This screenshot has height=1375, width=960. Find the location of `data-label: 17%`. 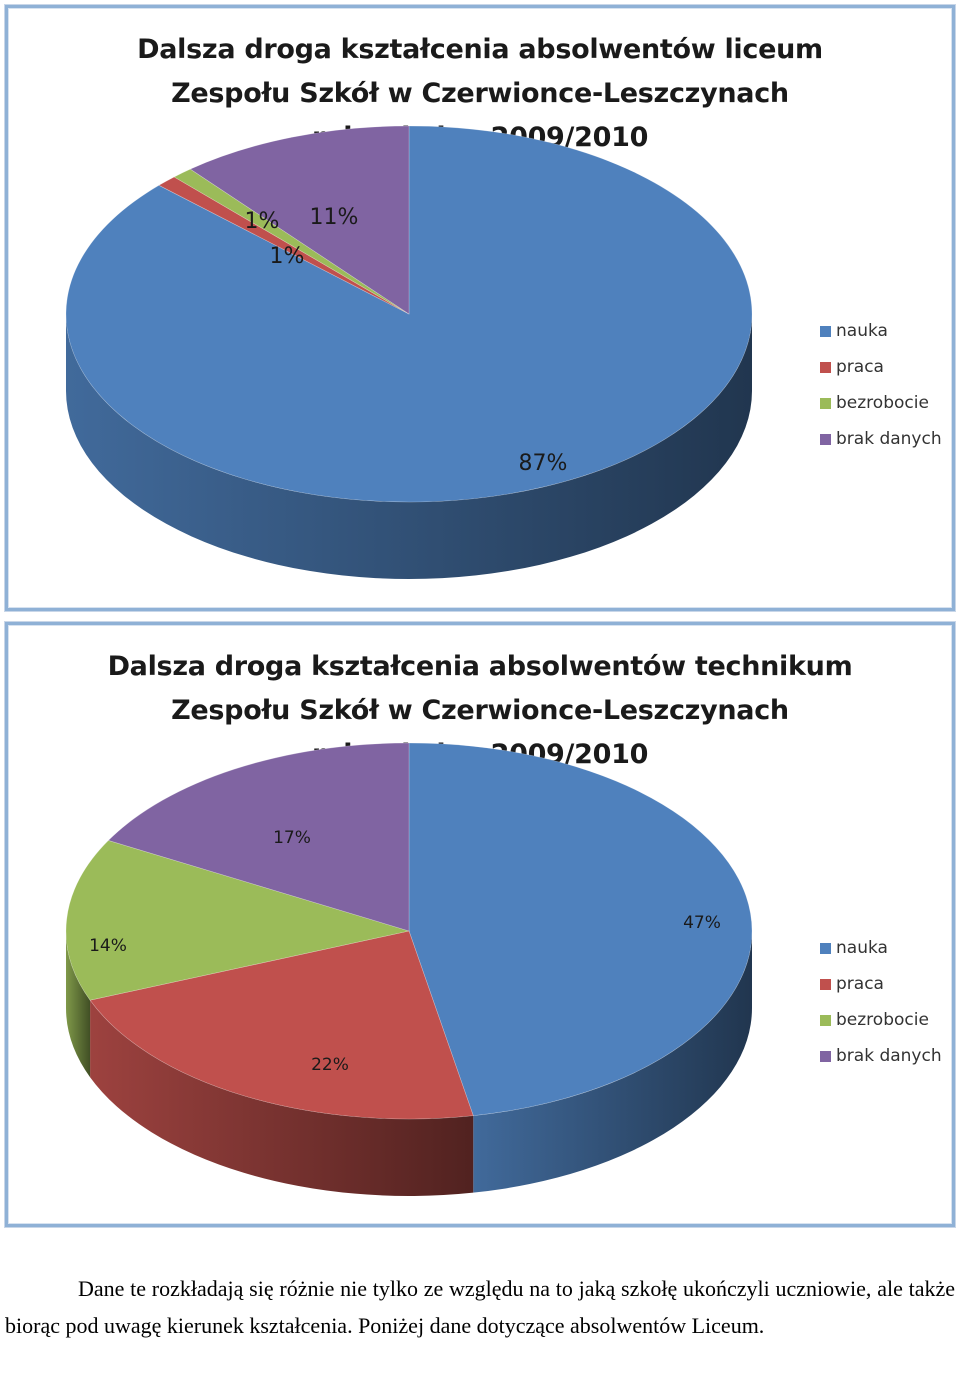

data-label: 17% is located at coordinates (292, 838).